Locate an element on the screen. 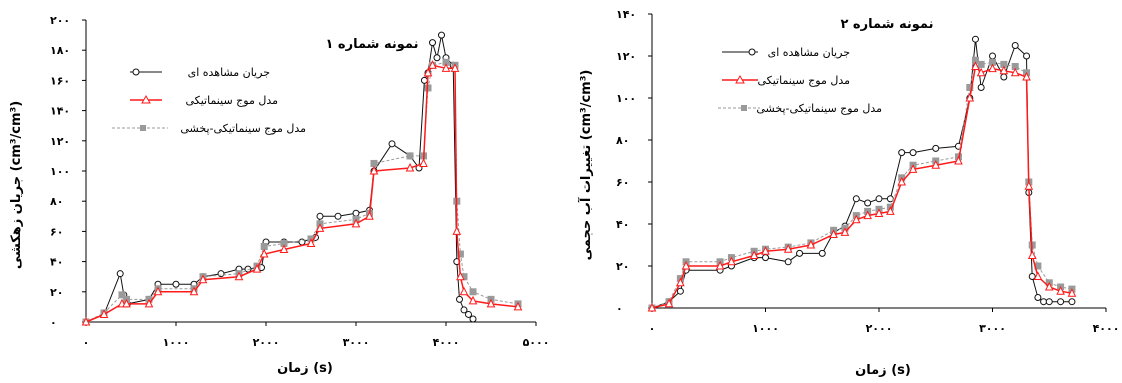 The width and height of the screenshot is (1122, 383). chart-1-x-tick-label: ۴۰۰۰ is located at coordinates (446, 342).